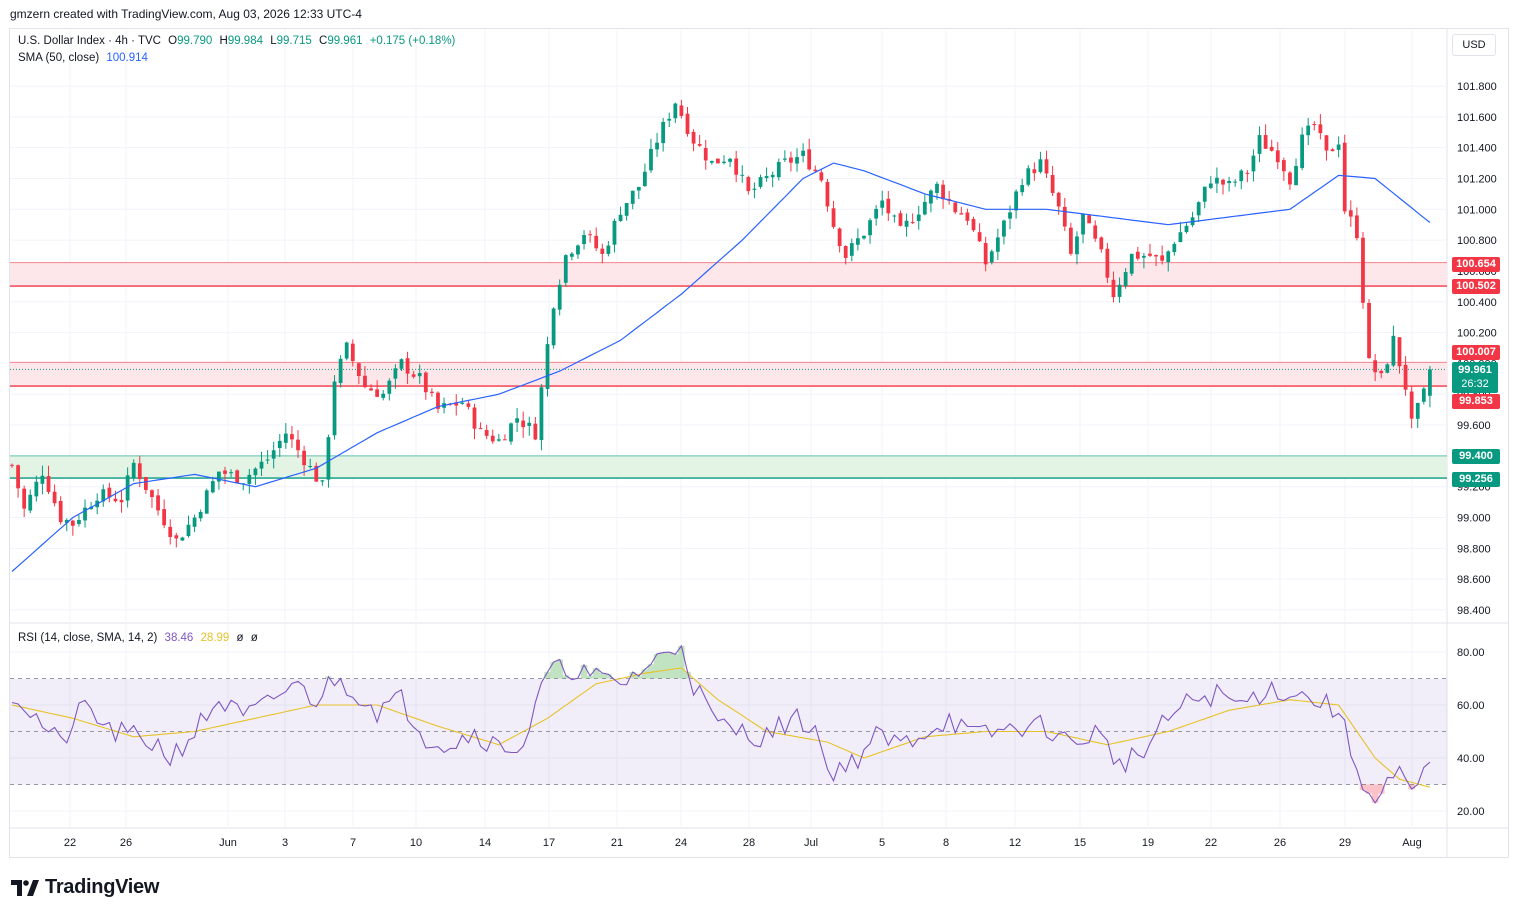  Describe the element at coordinates (508, 662) in the screenshot. I see `rsi-overbought-fill` at that location.